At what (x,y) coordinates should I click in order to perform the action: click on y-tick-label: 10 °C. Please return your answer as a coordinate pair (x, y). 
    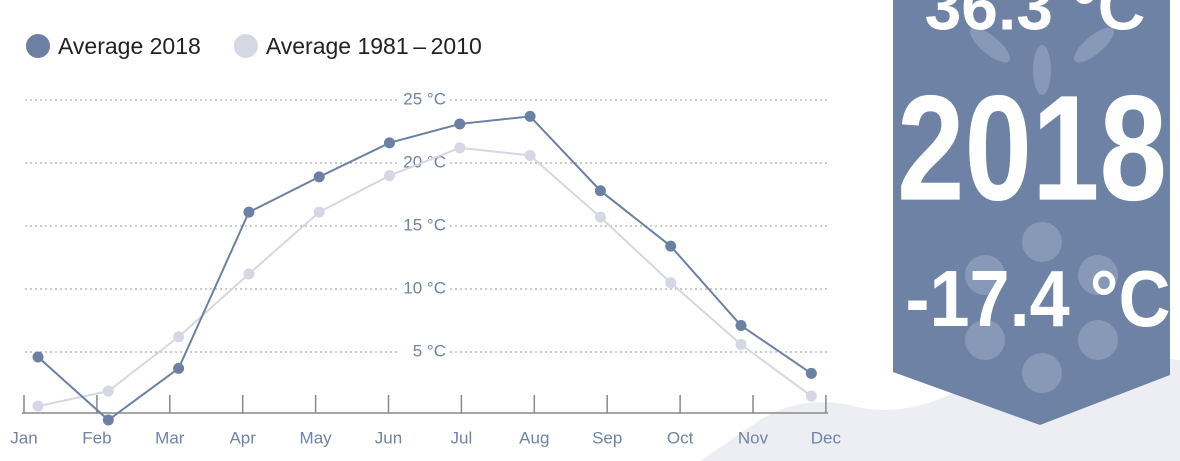
    Looking at the image, I should click on (424, 287).